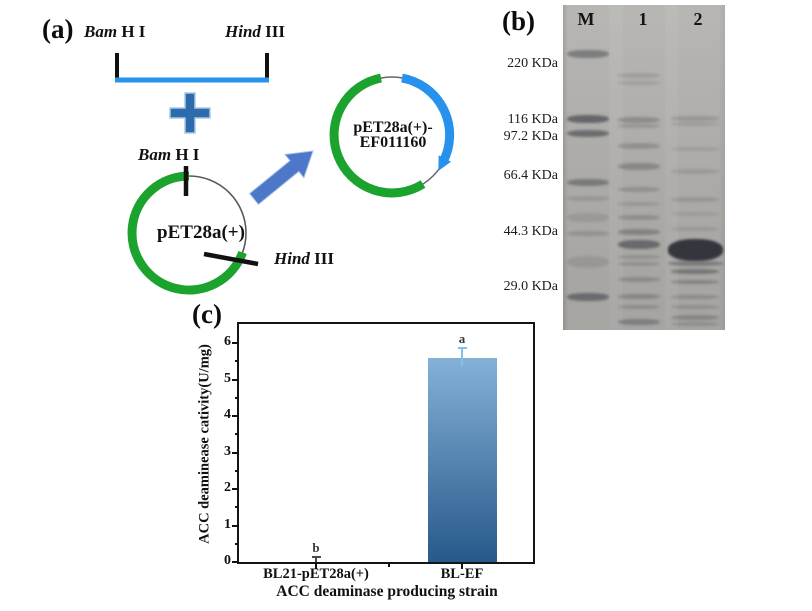 This screenshot has width=812, height=611. I want to click on category-label-1: BL-EF, so click(462, 574).